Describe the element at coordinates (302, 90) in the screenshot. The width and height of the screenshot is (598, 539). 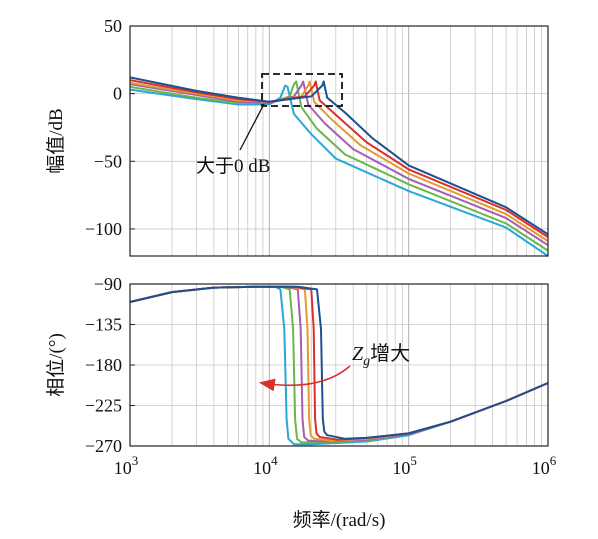
I see `peak-highlight-box` at that location.